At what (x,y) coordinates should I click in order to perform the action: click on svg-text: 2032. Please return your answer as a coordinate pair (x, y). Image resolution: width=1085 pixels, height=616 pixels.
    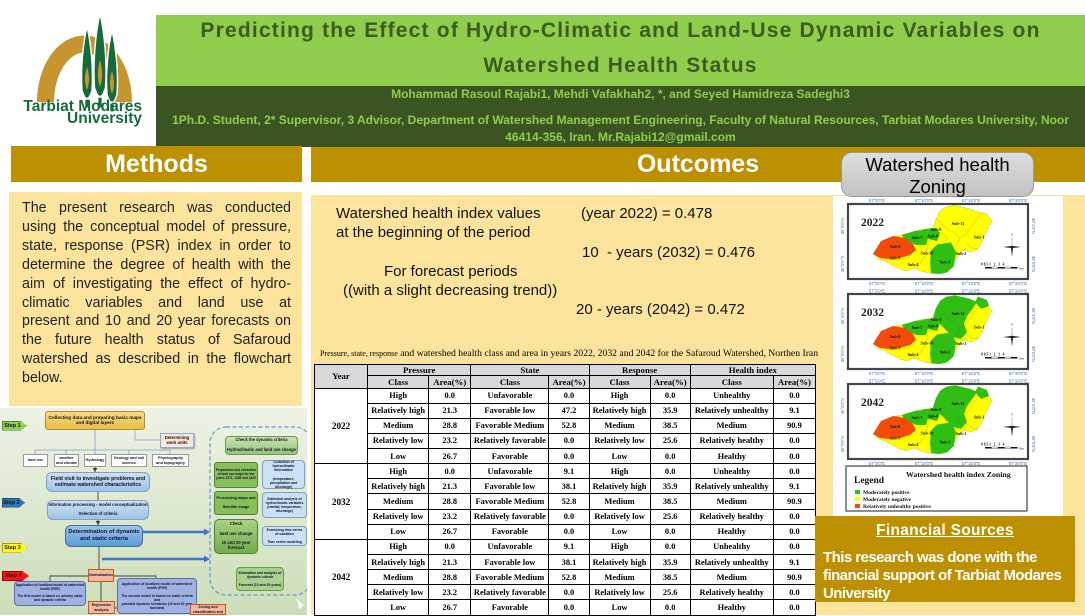
    Looking at the image, I should click on (872, 313).